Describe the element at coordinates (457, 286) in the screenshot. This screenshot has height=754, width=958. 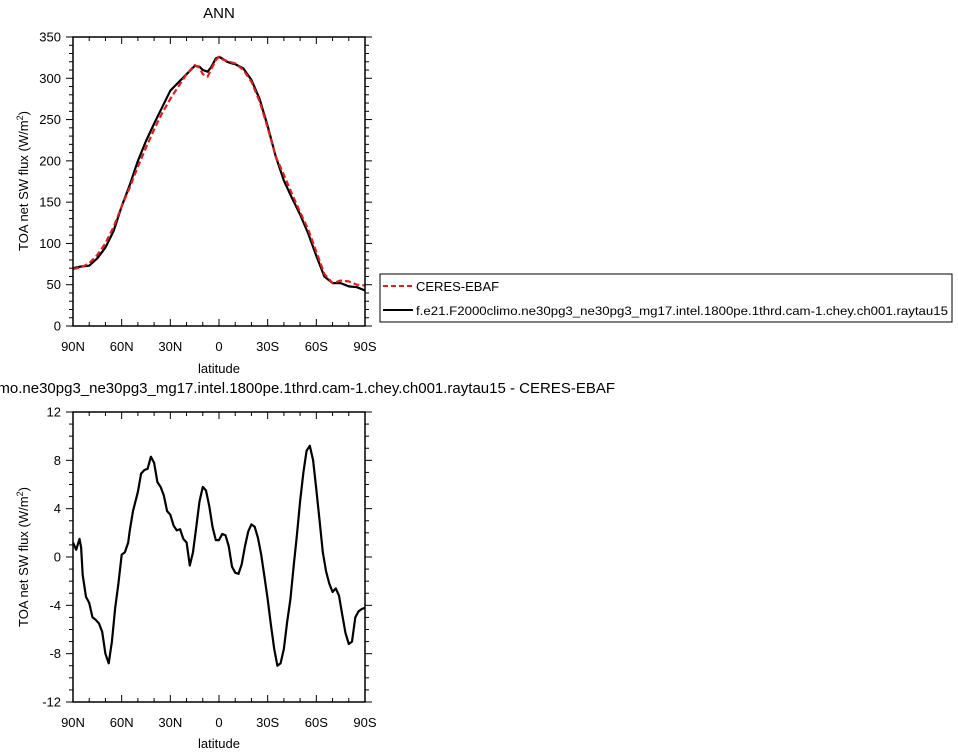
I see `legend-label-ceres: CERES-EBAF` at that location.